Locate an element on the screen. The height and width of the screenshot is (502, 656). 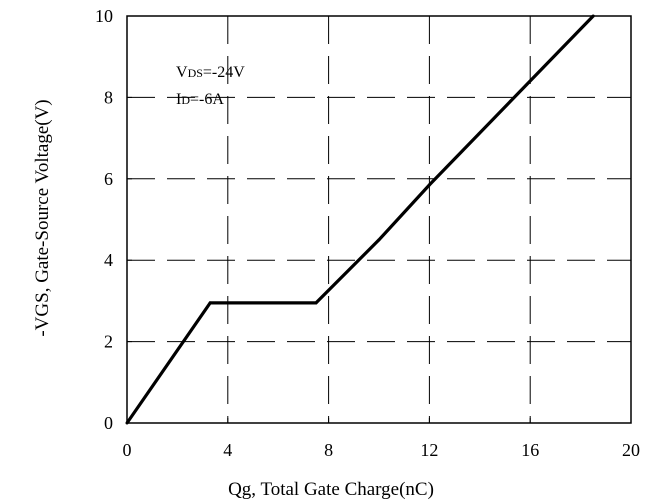
x-tick-label: 8 is located at coordinates (328, 450).